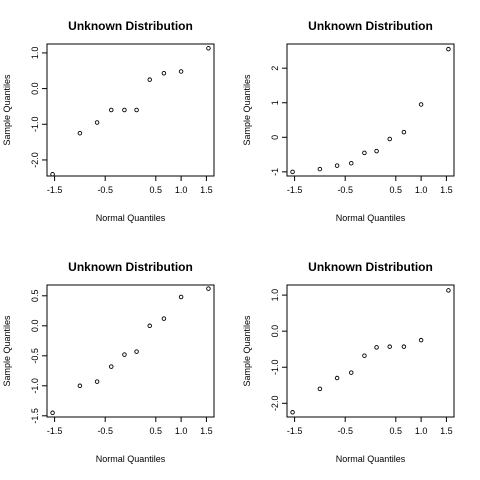 The height and width of the screenshot is (480, 480). I want to click on y-tick-label: 0, so click(275, 137).